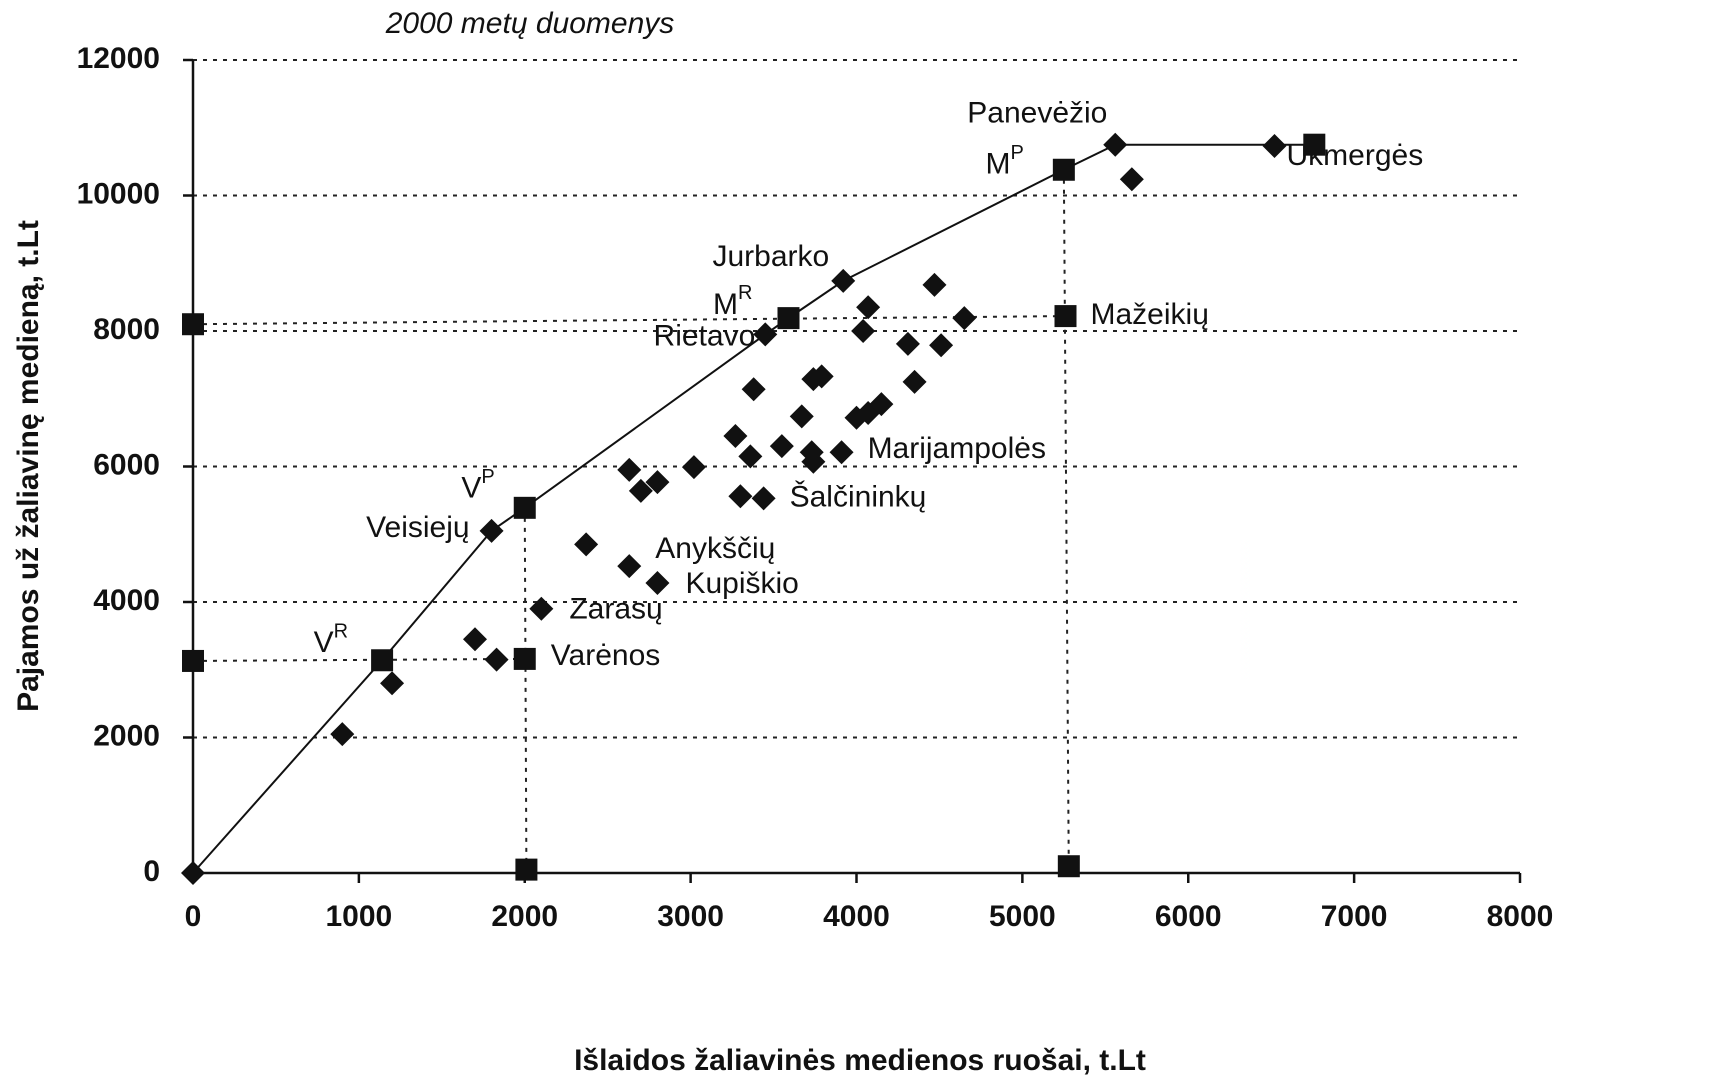 This screenshot has width=1715, height=1092. Describe the element at coordinates (957, 448) in the screenshot. I see `point-label: Marijampolės` at that location.